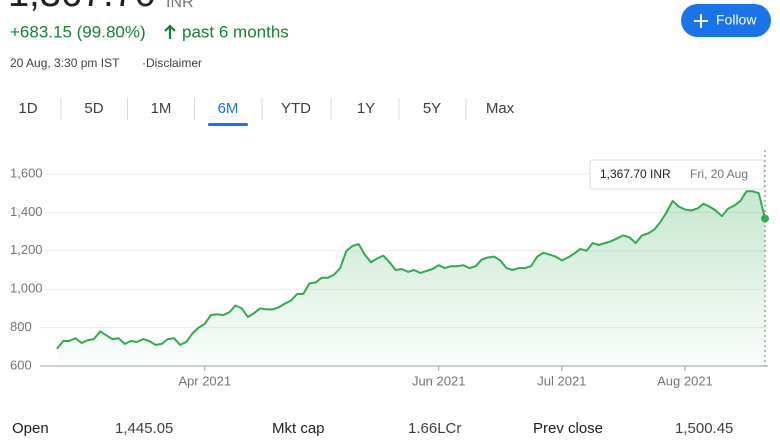  What do you see at coordinates (434, 428) in the screenshot?
I see `stat-value: 1.66LCr` at bounding box center [434, 428].